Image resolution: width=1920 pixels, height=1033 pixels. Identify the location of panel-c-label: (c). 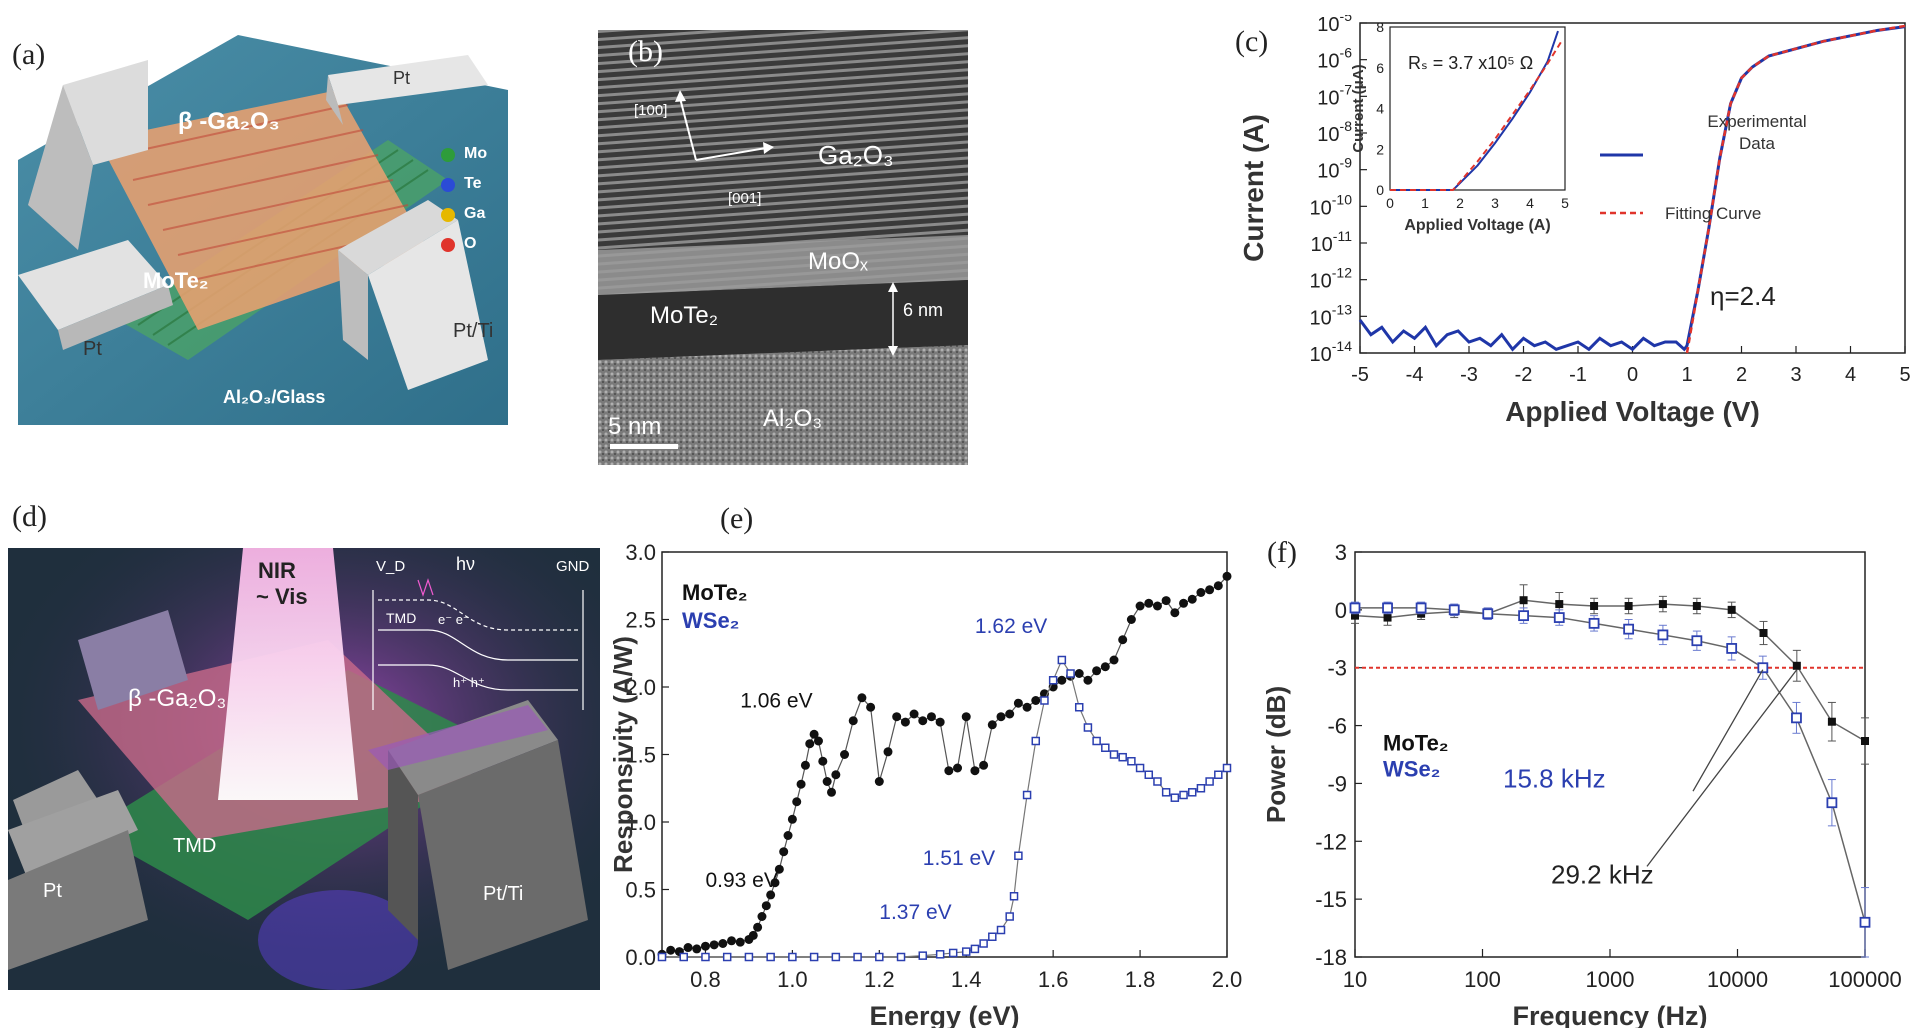
(1252, 41).